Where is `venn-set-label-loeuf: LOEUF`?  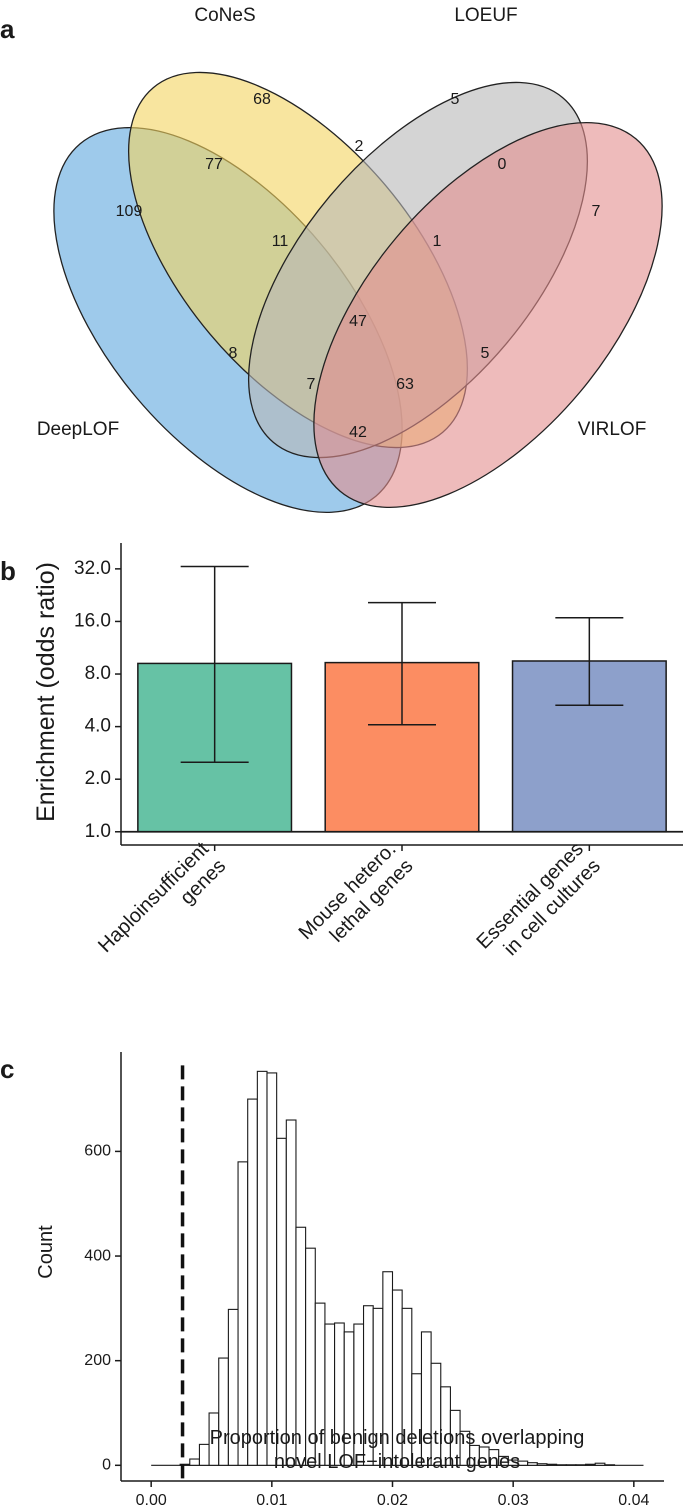 venn-set-label-loeuf: LOEUF is located at coordinates (485, 15).